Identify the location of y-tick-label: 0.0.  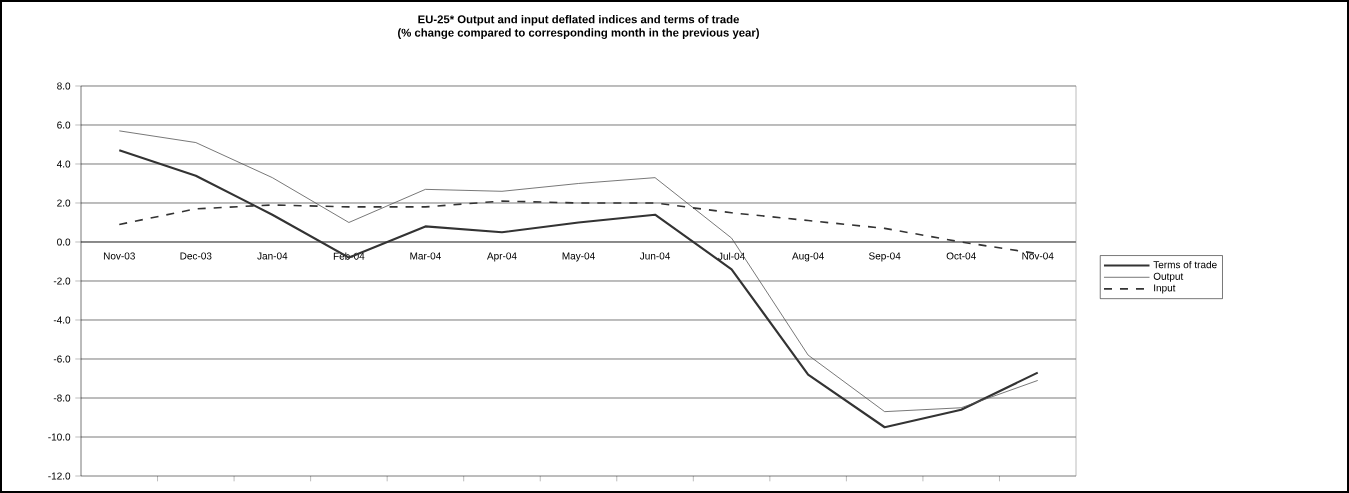
(64, 242).